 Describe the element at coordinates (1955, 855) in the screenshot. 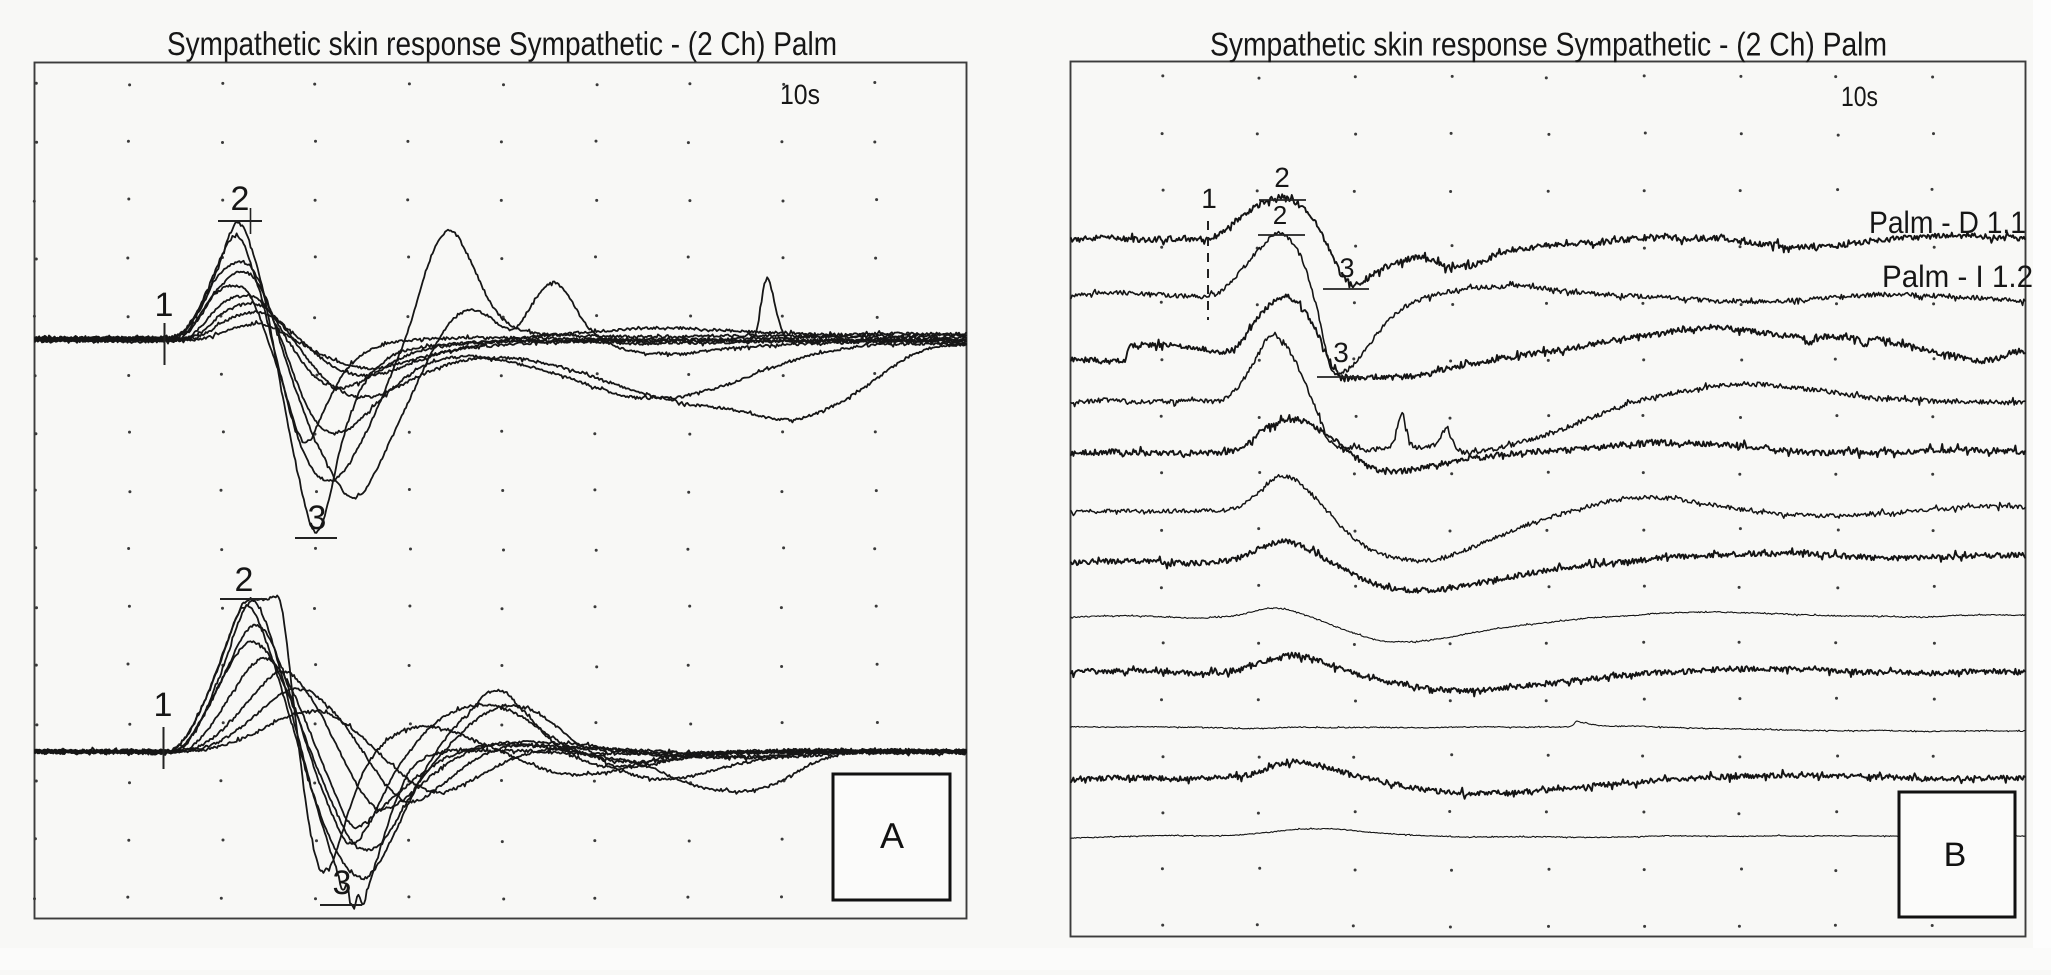

I see `svg-text: B` at that location.